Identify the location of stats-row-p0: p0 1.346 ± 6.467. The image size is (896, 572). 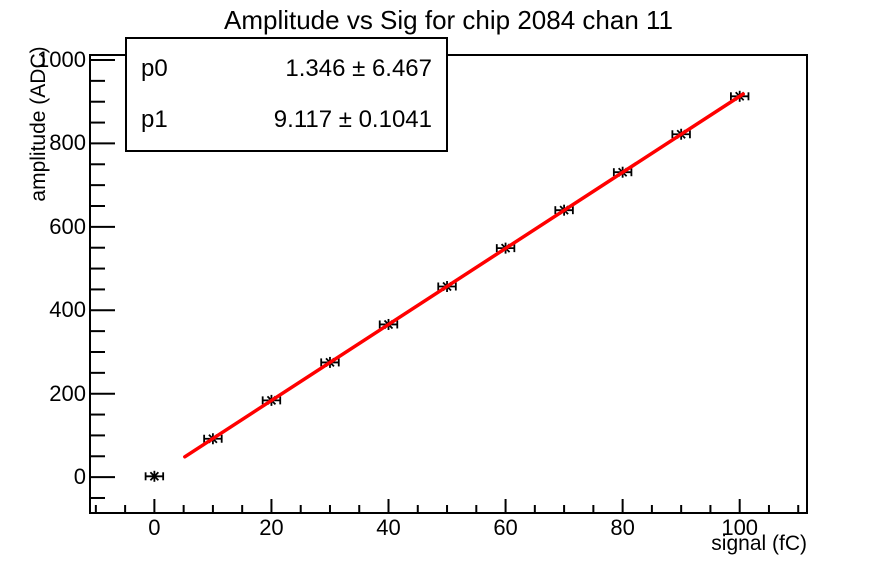
(286, 69).